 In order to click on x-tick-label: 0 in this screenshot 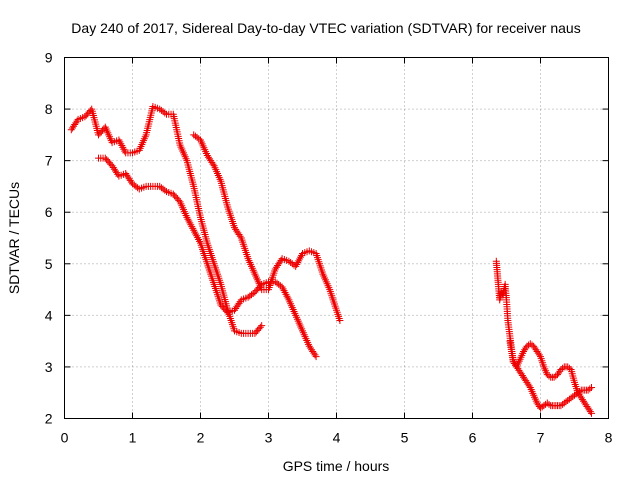, I will do `click(65, 438)`.